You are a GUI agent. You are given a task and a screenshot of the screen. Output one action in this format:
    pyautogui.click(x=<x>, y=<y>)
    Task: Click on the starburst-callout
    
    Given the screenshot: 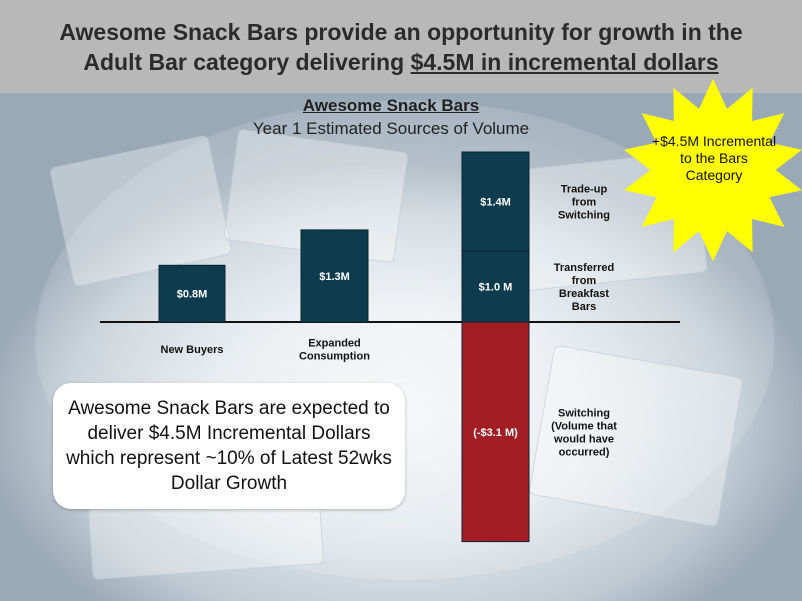 What is the action you would take?
    pyautogui.click(x=713, y=170)
    